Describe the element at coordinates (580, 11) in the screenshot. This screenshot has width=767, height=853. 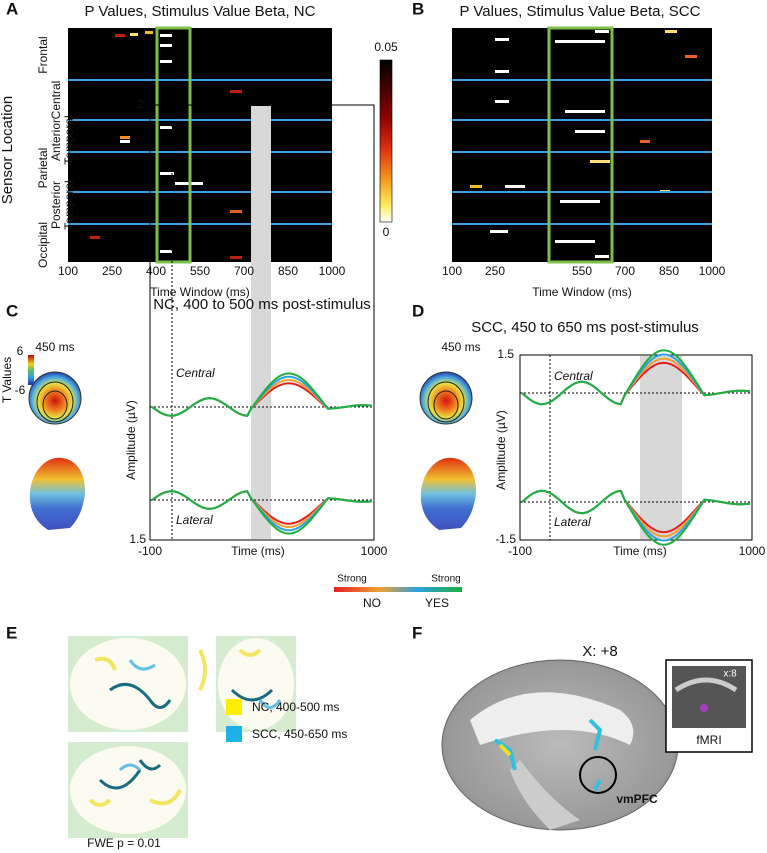
I see `panel-title: P Values, Stimulus Value Beta, SCC` at that location.